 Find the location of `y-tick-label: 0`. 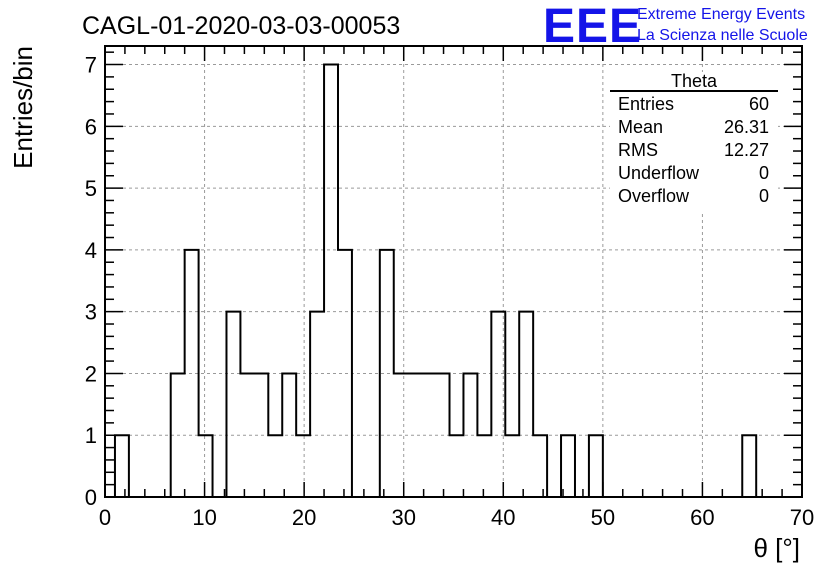

y-tick-label: 0 is located at coordinates (91, 497).